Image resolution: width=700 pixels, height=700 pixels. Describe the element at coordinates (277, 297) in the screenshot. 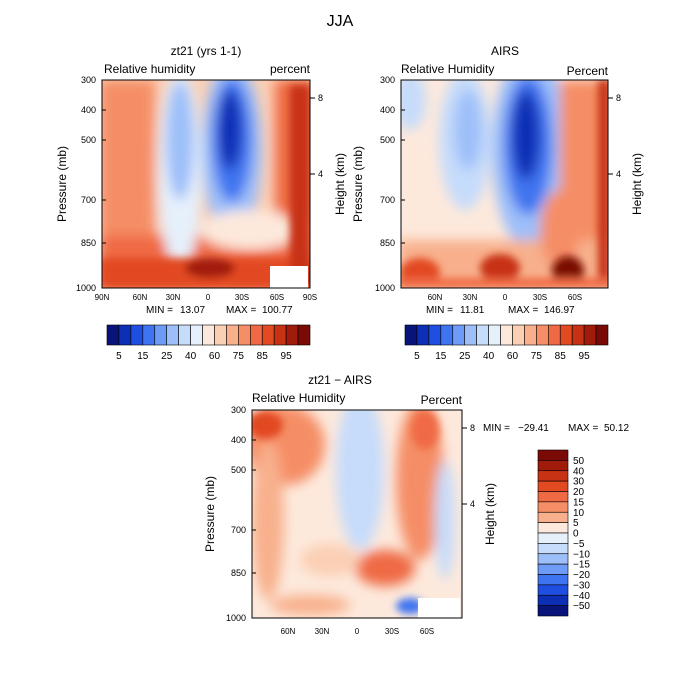

I see `x-tick: 60S` at that location.